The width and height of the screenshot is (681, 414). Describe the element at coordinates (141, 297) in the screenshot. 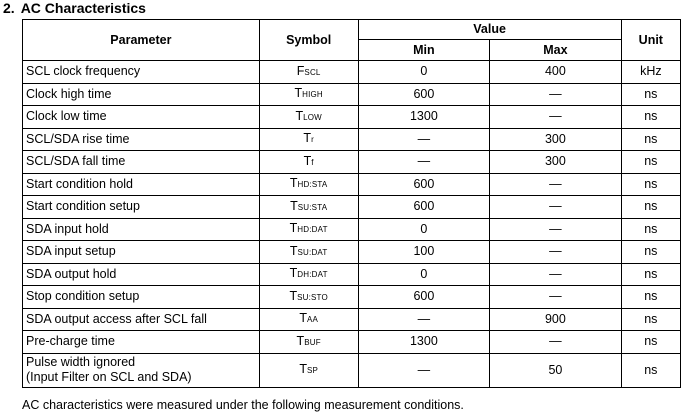

I see `parameter-cell: Stop condition setup` at that location.